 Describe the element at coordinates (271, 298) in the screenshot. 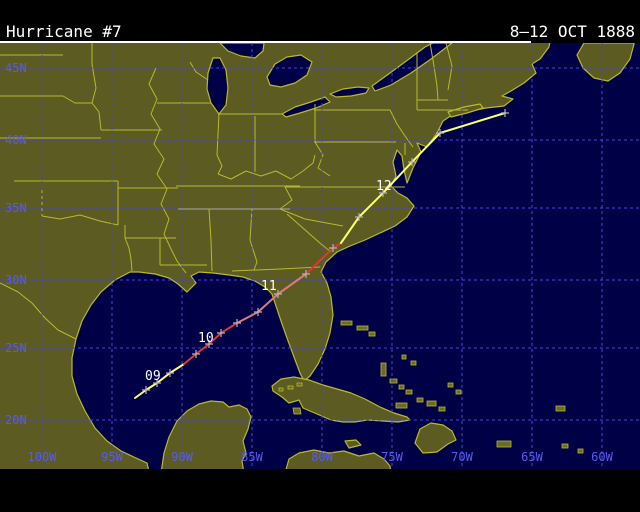

I see `track-segment-hurricane` at that location.